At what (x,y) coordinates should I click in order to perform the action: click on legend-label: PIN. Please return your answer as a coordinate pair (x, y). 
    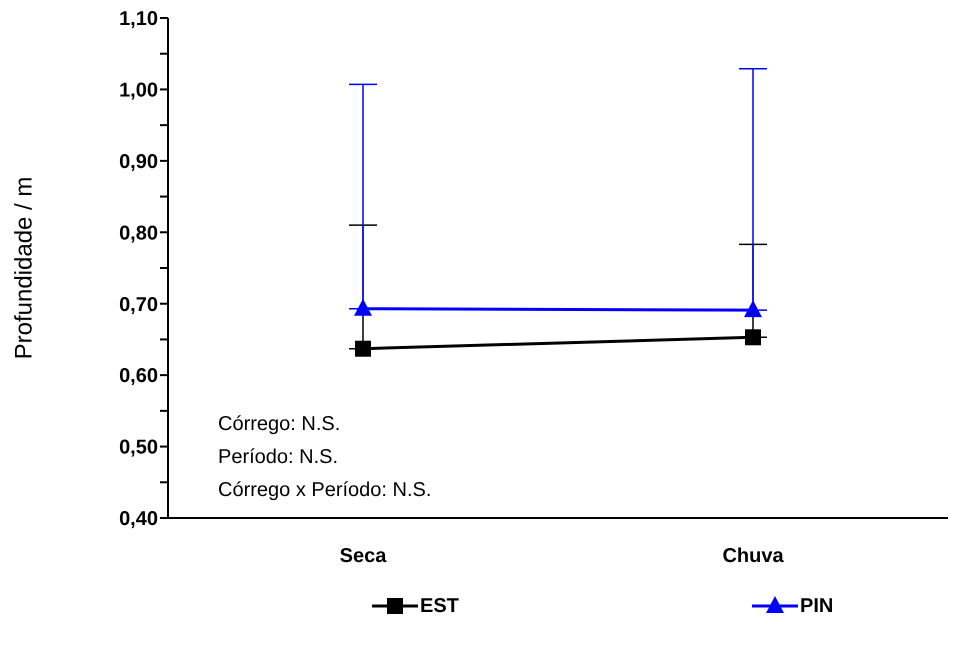
    Looking at the image, I should click on (817, 606).